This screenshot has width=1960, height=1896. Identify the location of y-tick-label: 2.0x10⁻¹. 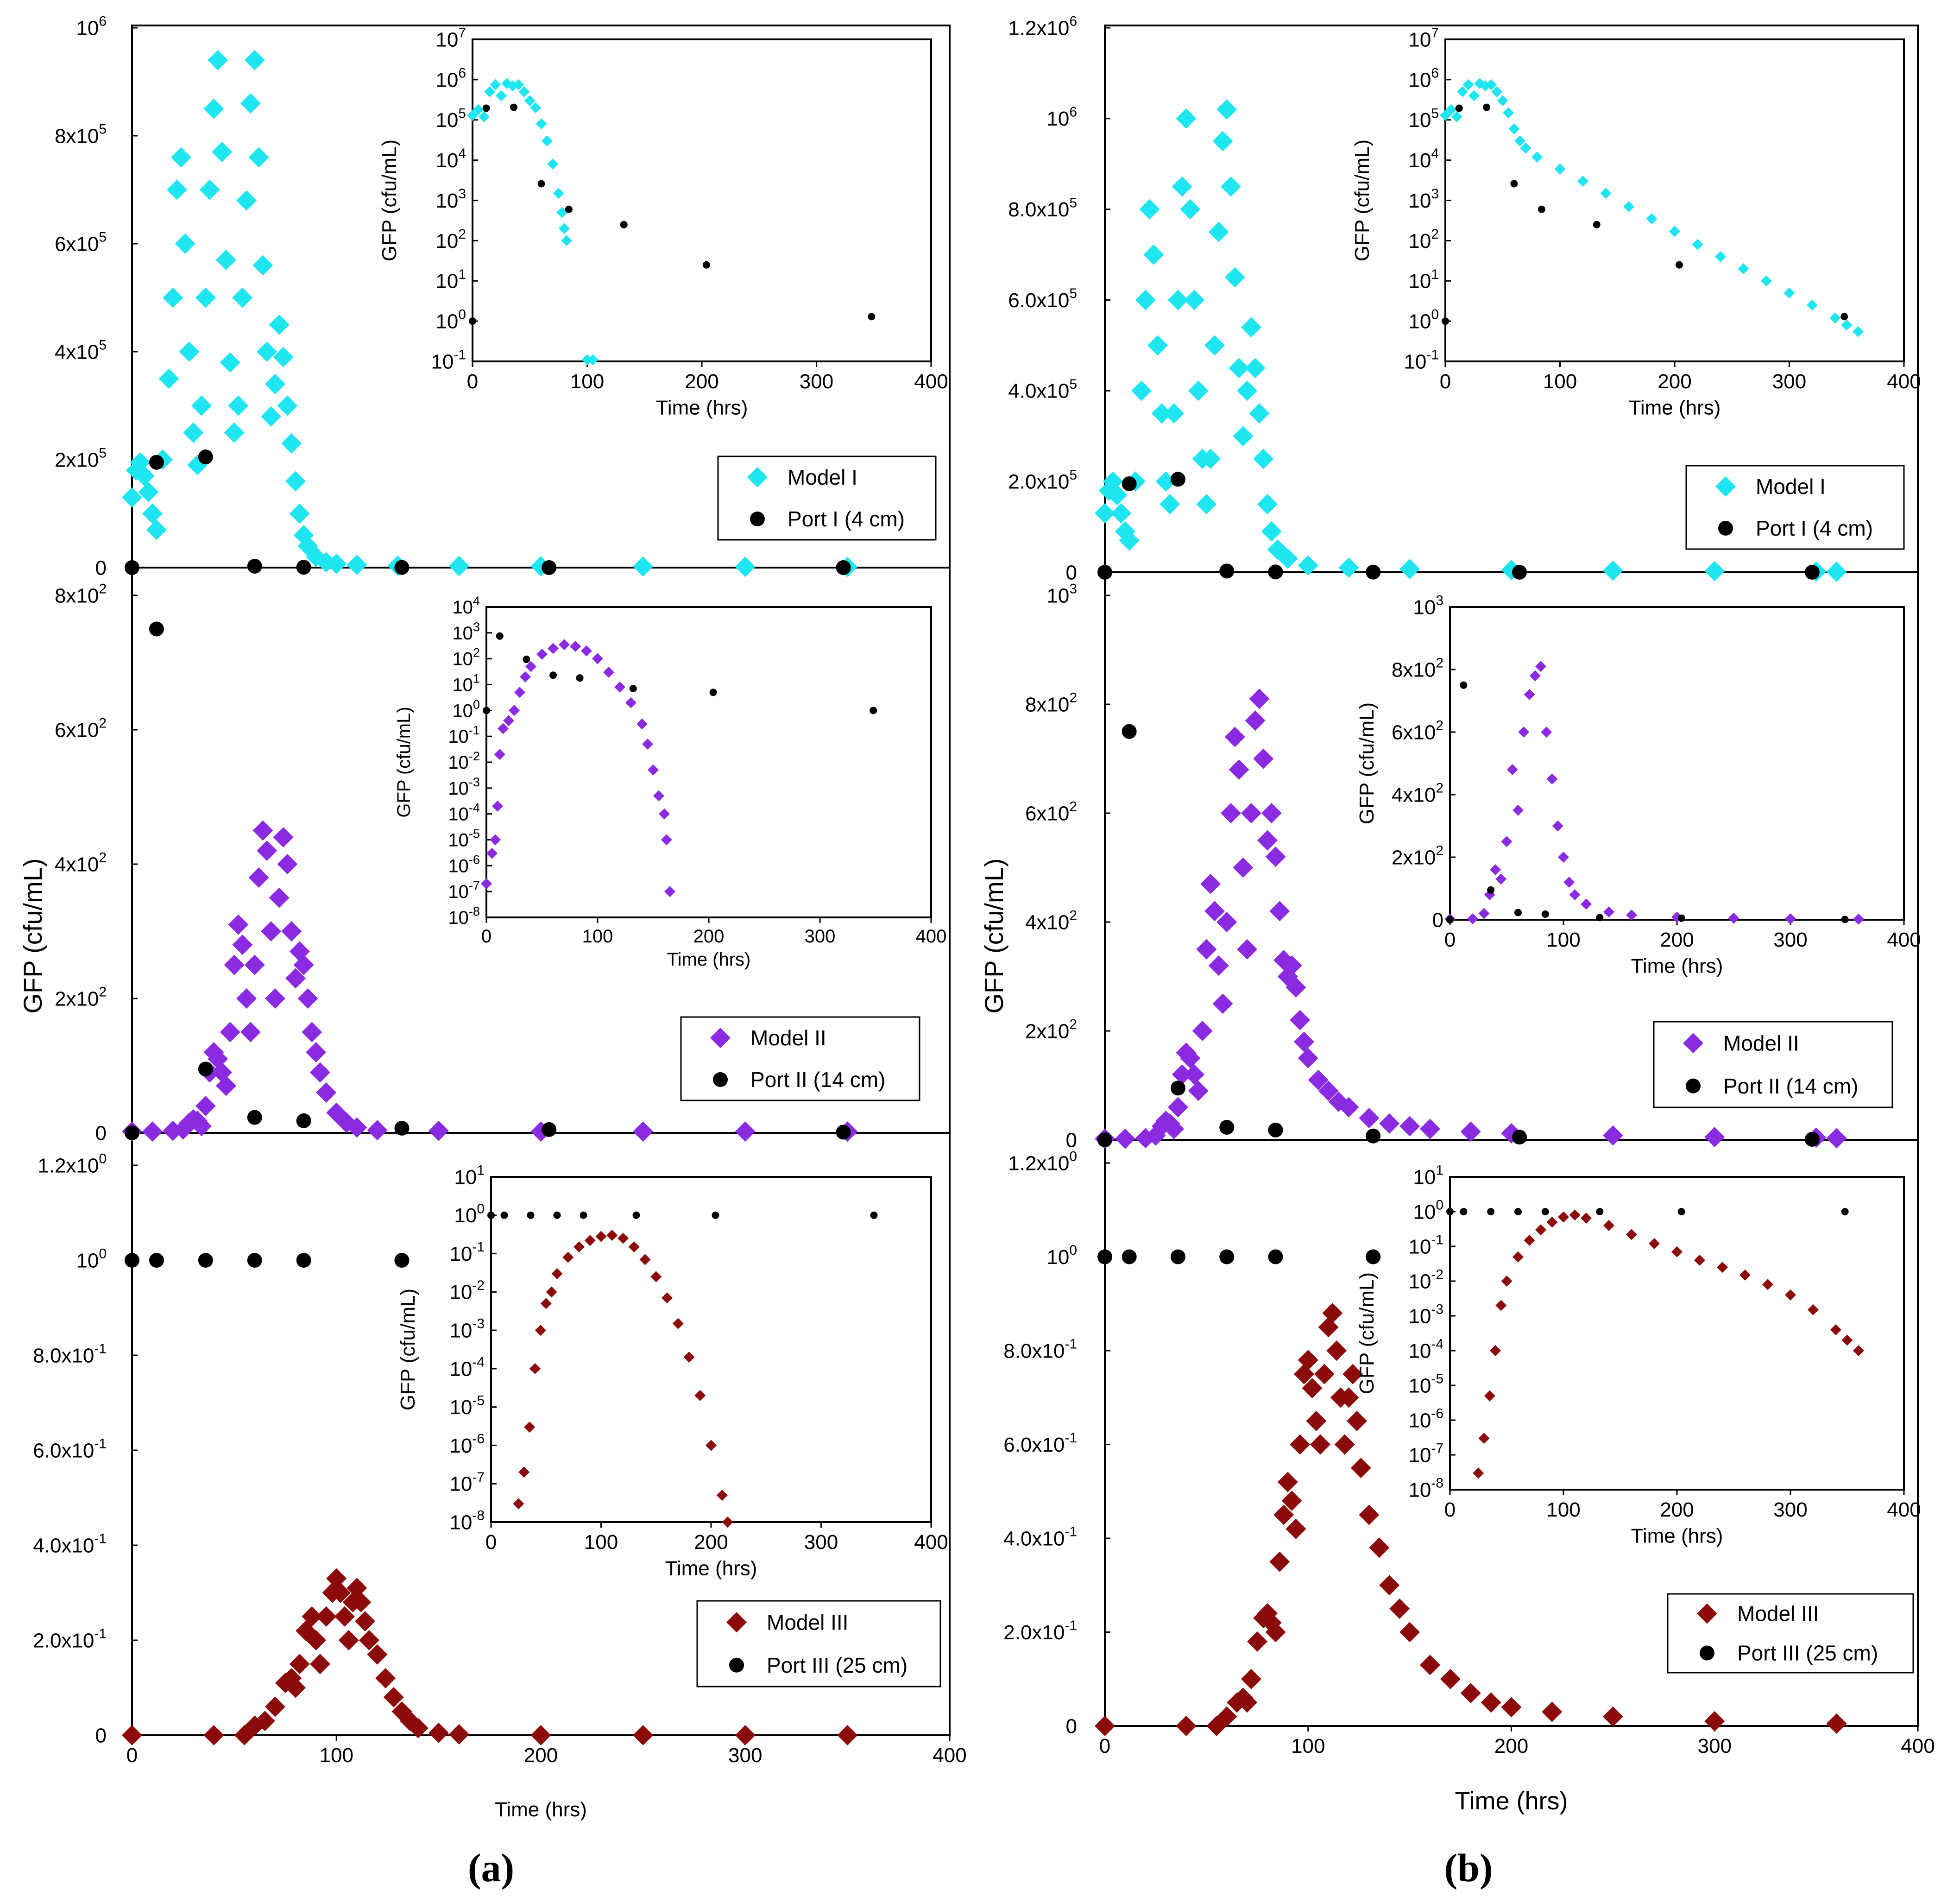
(1040, 1631).